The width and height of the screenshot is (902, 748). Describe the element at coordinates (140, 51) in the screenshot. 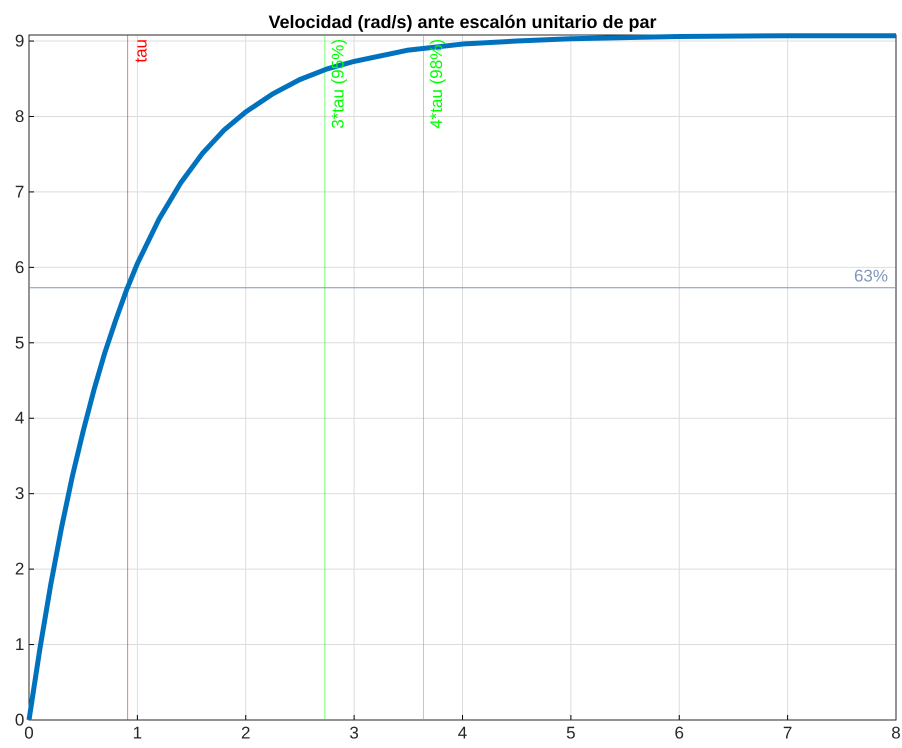

I see `ref-line-label: tau` at that location.